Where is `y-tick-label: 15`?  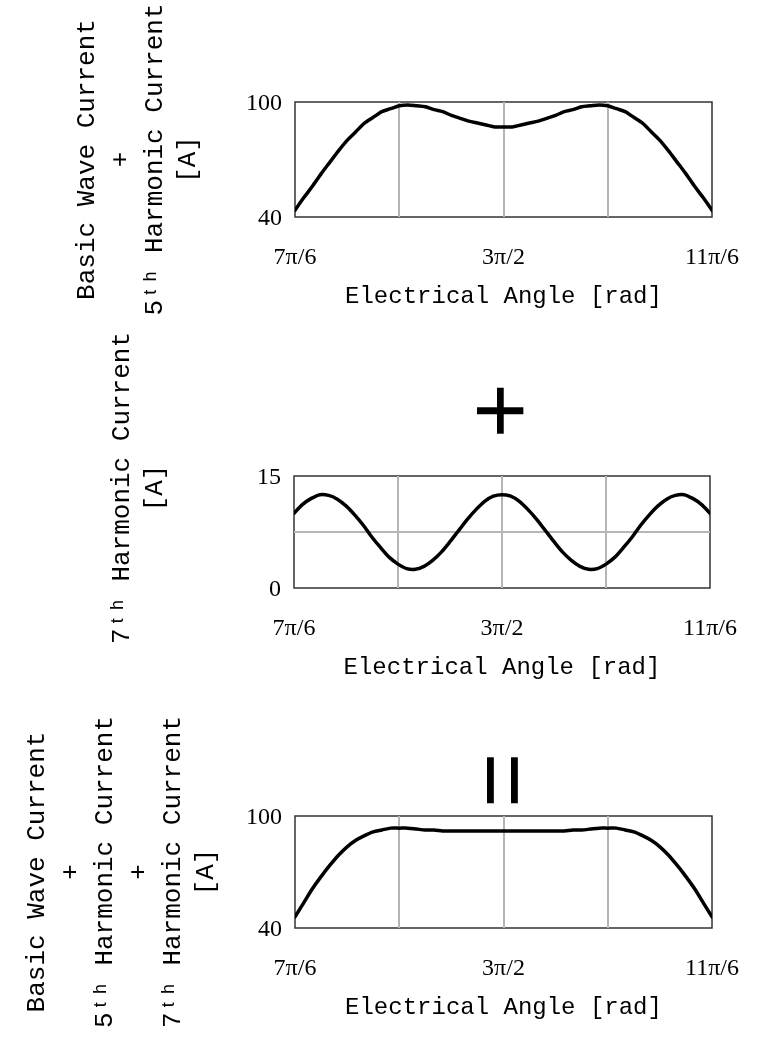 y-tick-label: 15 is located at coordinates (269, 476).